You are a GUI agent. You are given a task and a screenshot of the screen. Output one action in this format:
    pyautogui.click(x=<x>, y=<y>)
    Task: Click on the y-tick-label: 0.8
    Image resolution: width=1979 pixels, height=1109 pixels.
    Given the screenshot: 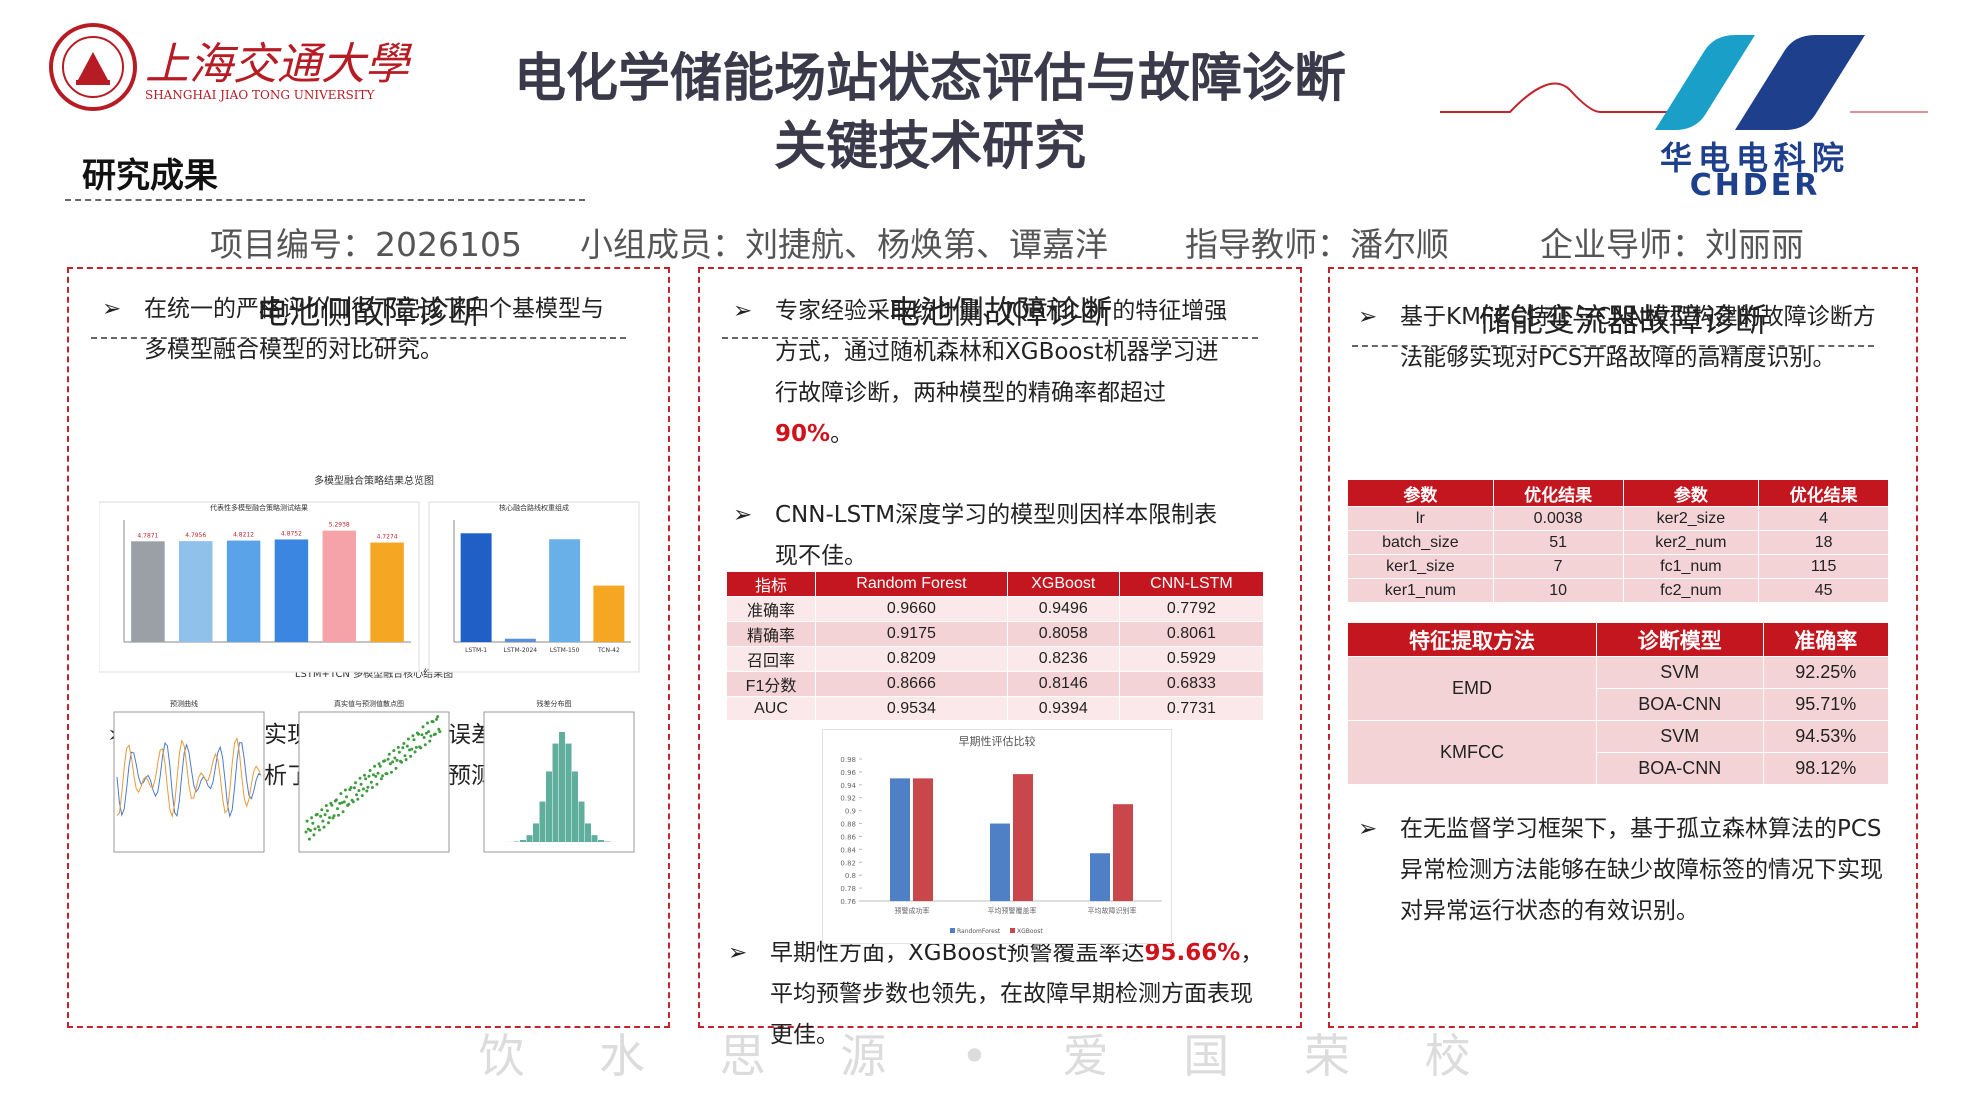 What is the action you would take?
    pyautogui.click(x=850, y=876)
    